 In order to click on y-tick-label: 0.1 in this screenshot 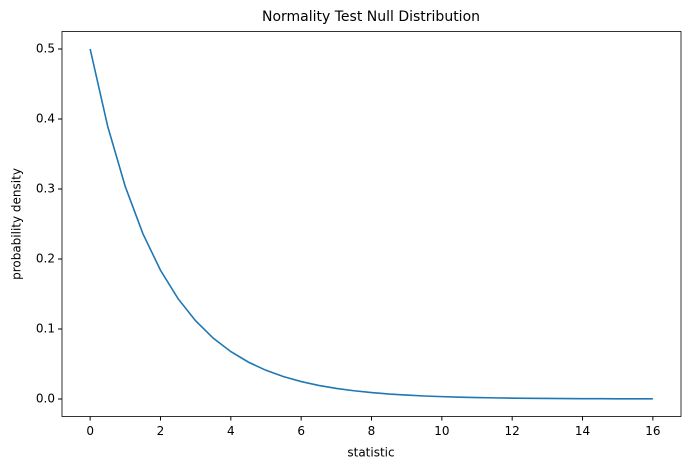, I will do `click(45, 329)`.